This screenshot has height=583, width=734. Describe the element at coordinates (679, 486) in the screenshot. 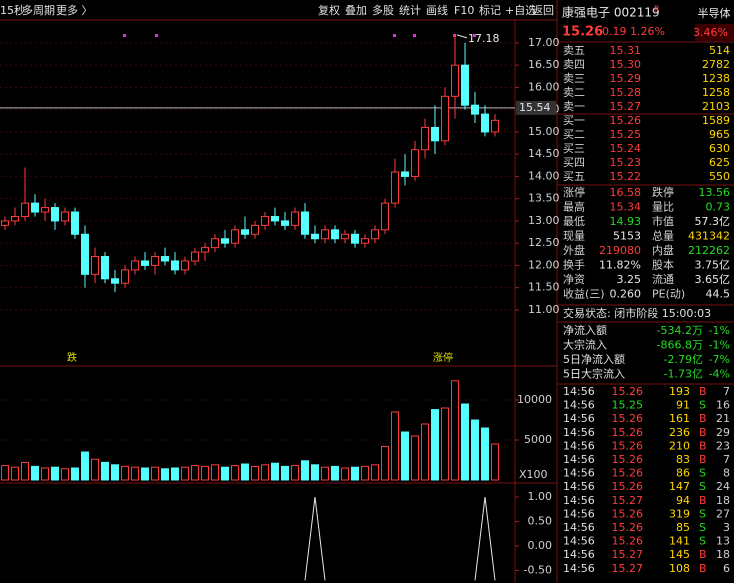

I see `trade-volume: 147` at that location.